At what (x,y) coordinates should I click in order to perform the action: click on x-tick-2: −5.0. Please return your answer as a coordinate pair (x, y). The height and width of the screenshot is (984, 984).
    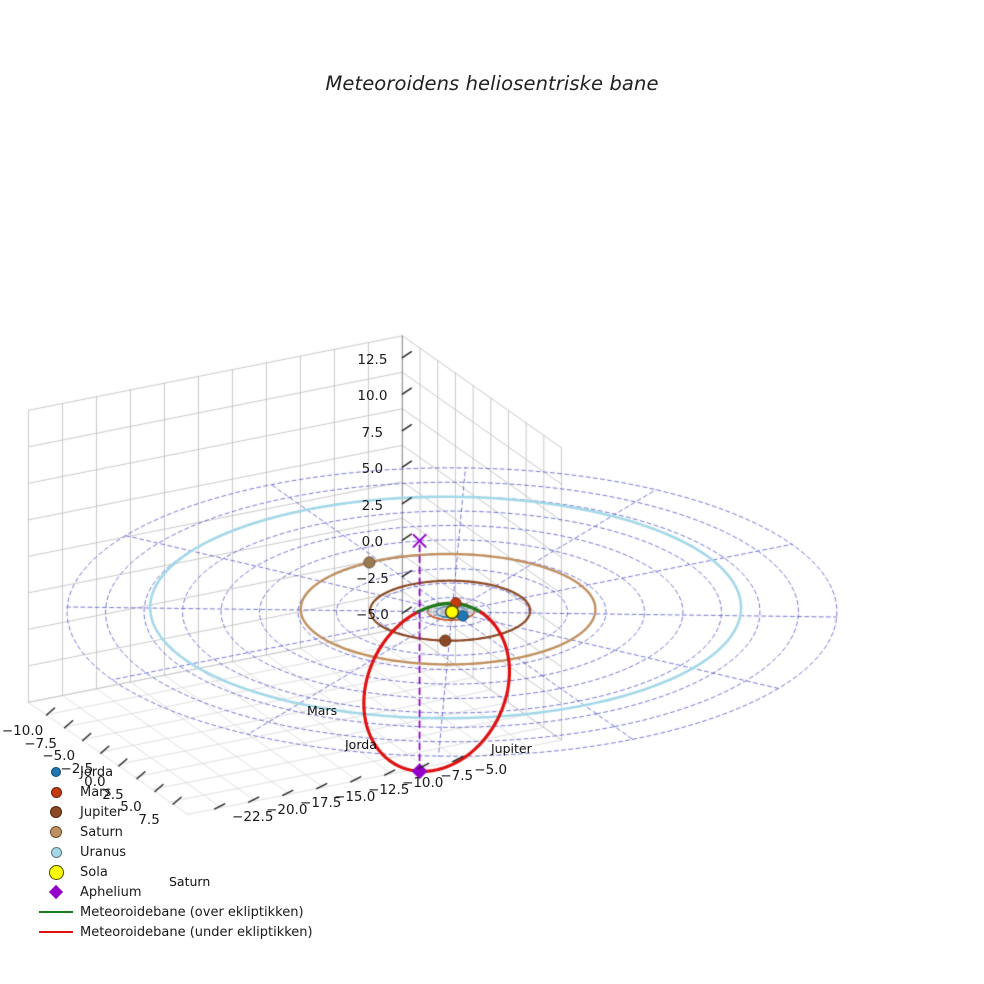
    Looking at the image, I should click on (59, 756).